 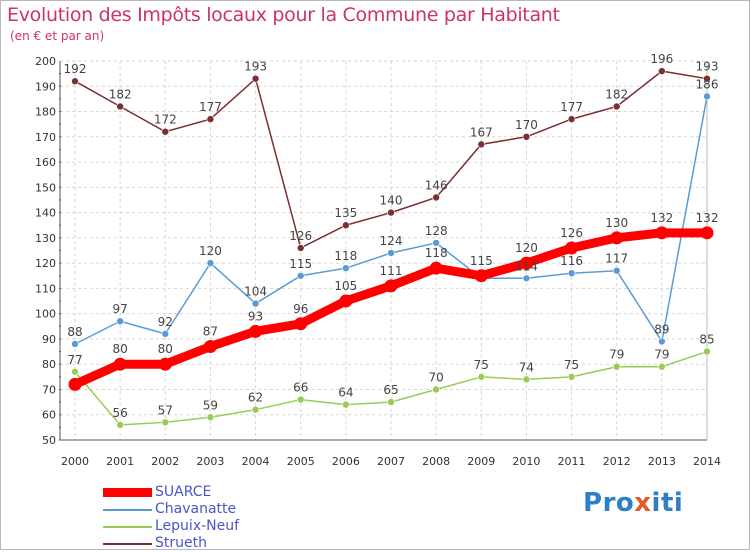 I want to click on data-label-strueth: 135, so click(x=345, y=213).